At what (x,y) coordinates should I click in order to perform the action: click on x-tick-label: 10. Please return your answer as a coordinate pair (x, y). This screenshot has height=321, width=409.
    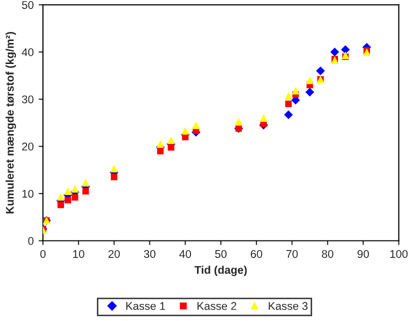
    Looking at the image, I should click on (78, 254).